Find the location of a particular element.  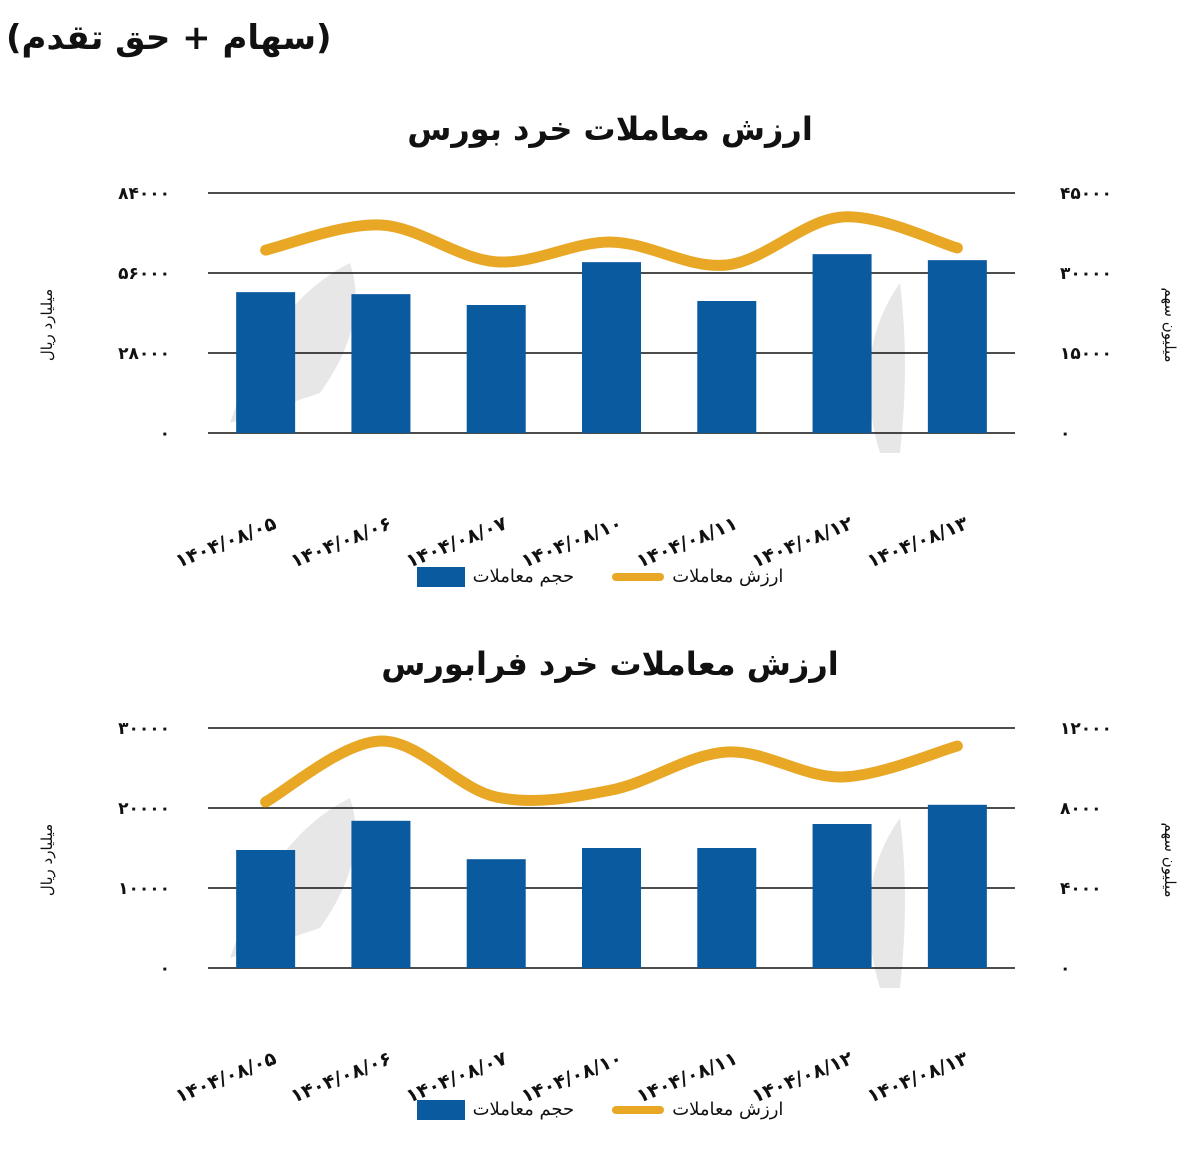

y-tick-right: ۳۰۰۰۰ is located at coordinates (1086, 274).